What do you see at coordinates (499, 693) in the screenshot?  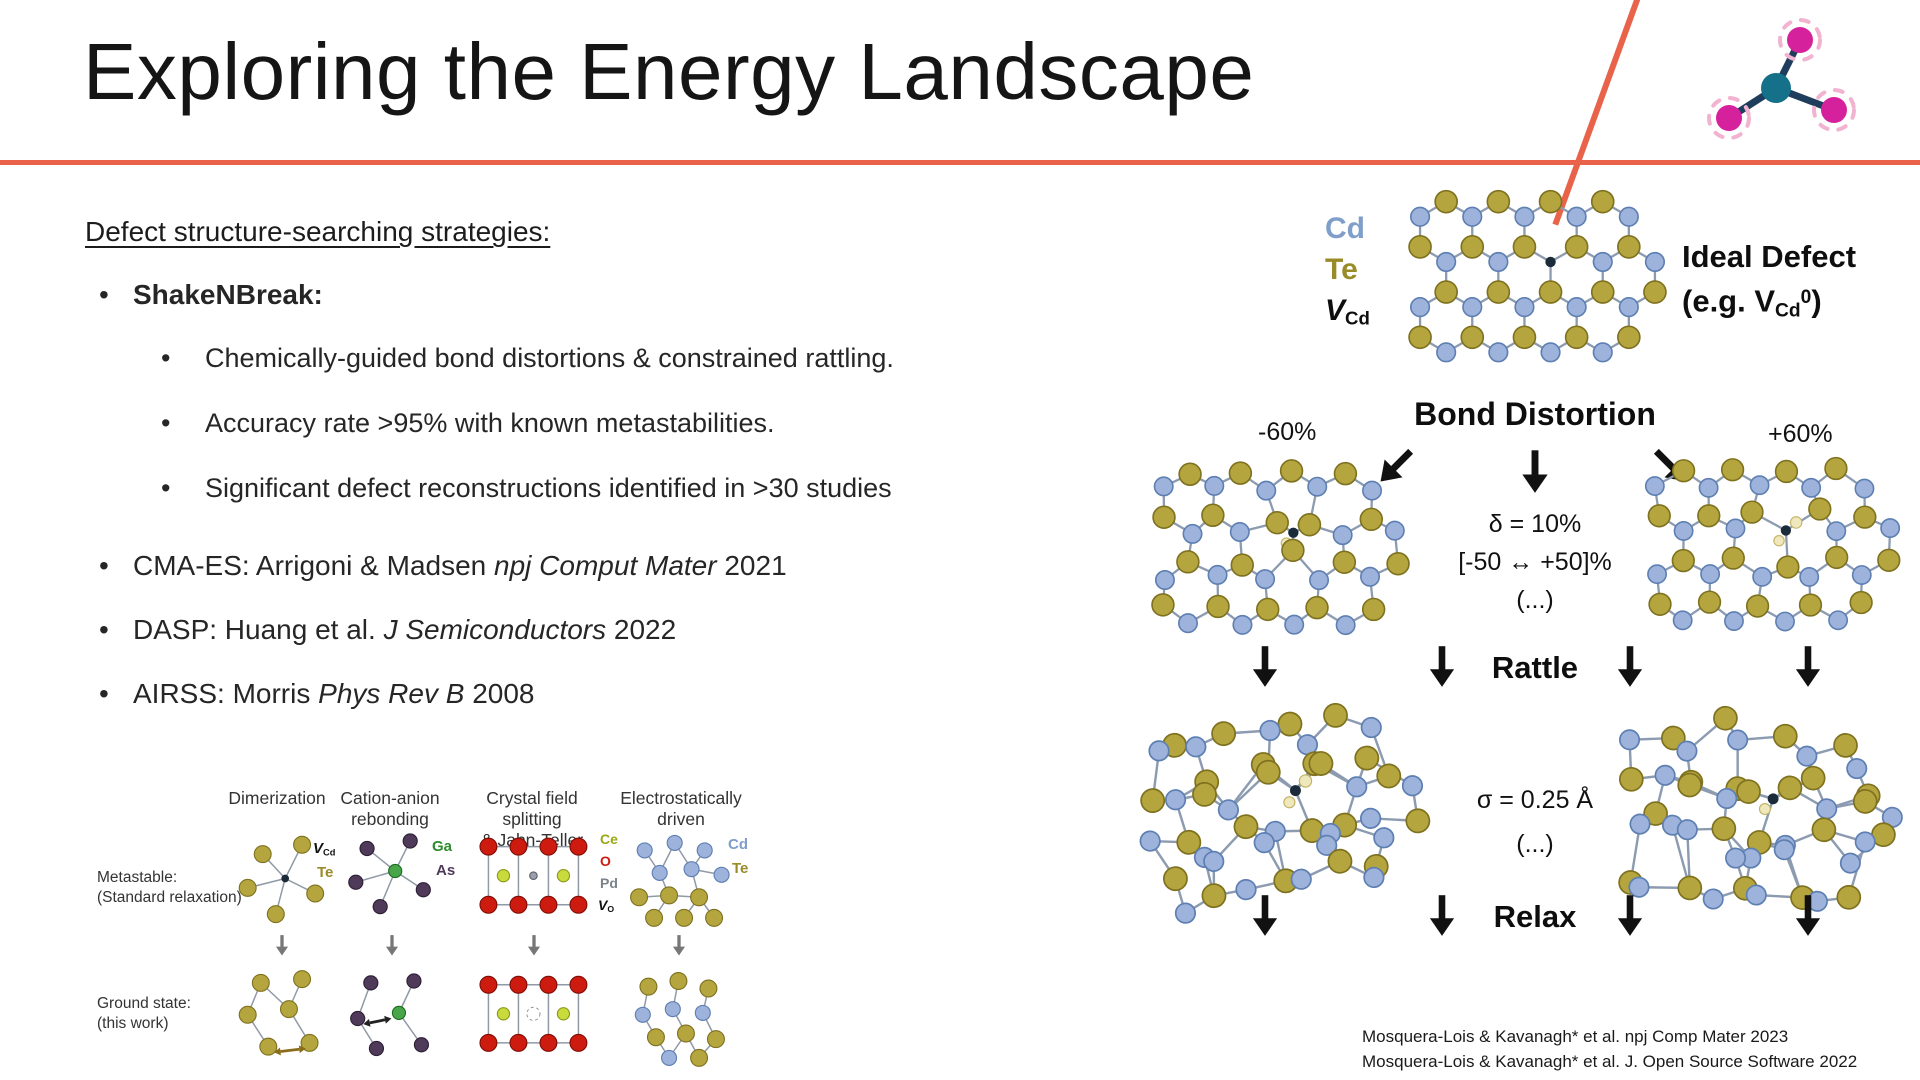 I see `airss-year: 2008` at bounding box center [499, 693].